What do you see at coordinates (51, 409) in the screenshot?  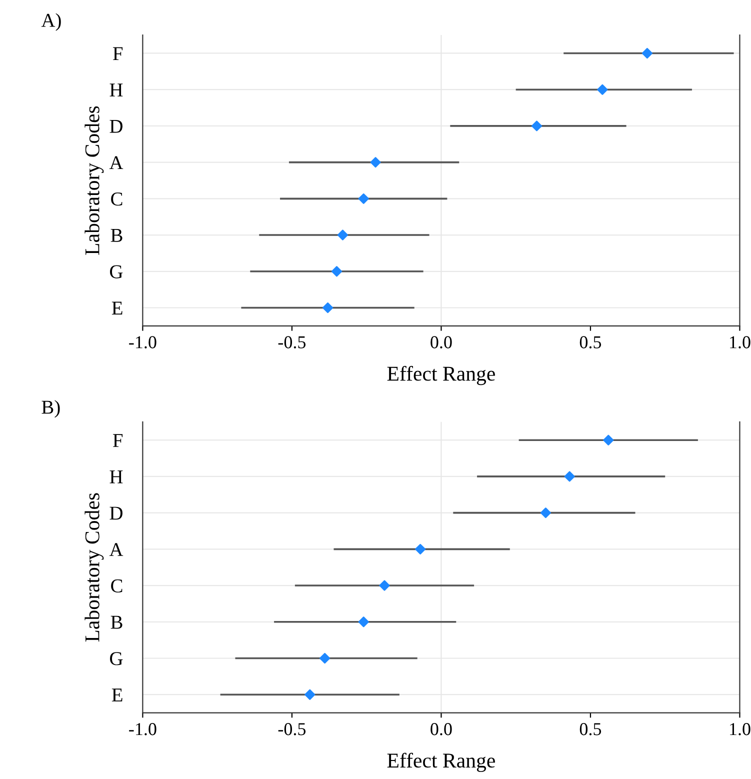 I see `chart-title: B)` at bounding box center [51, 409].